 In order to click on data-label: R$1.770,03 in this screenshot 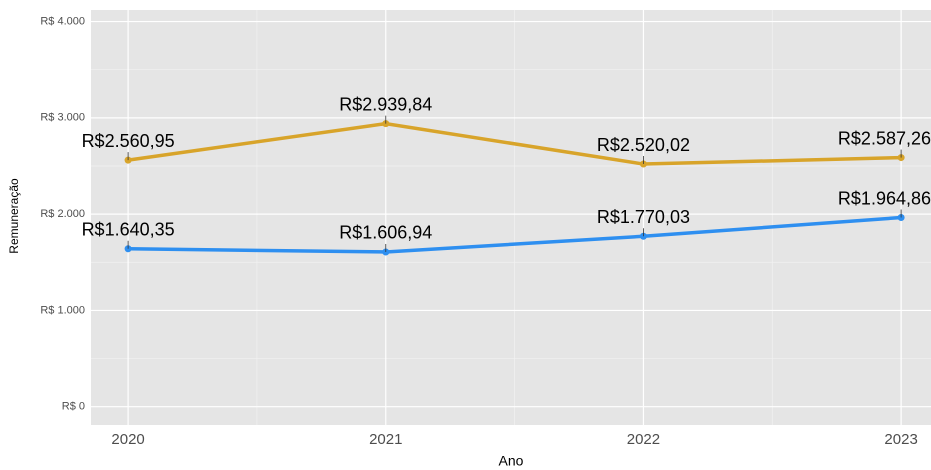, I will do `click(643, 217)`.